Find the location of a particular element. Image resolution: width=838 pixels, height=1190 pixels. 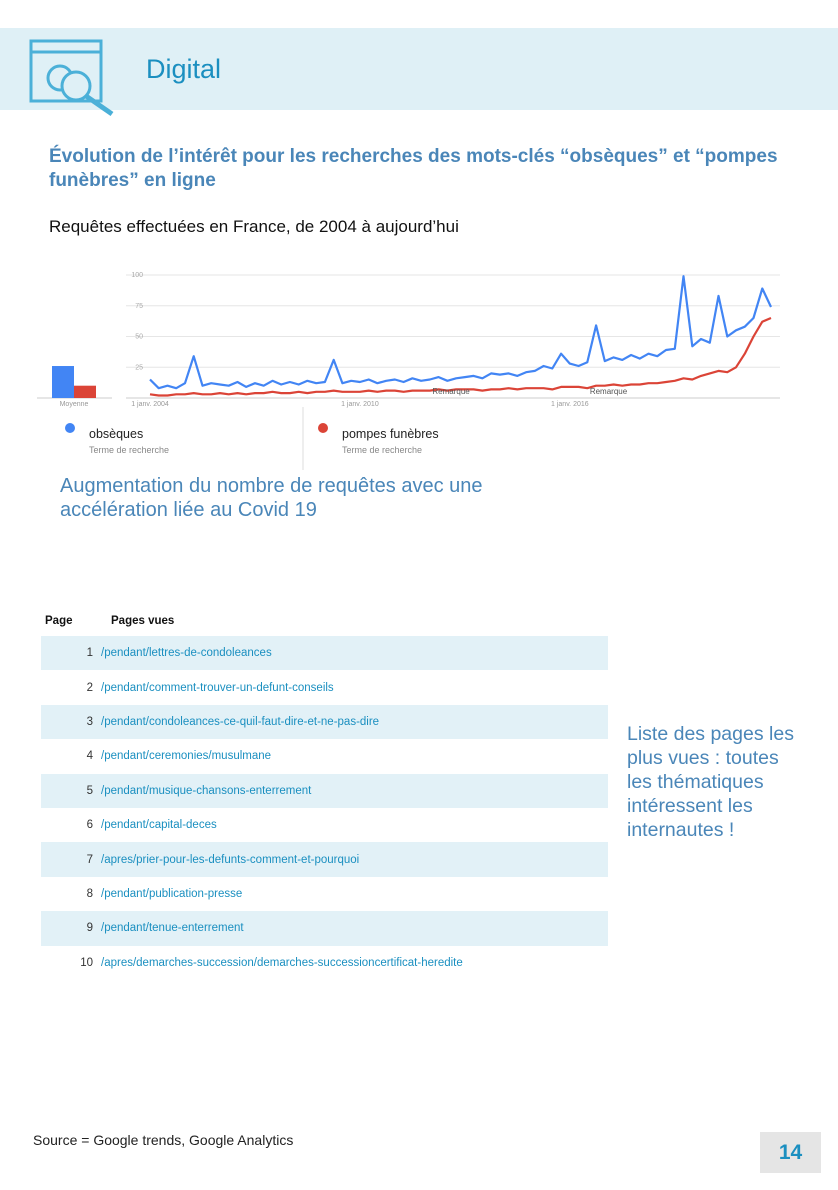

y-tick-label: 25 is located at coordinates (139, 367).